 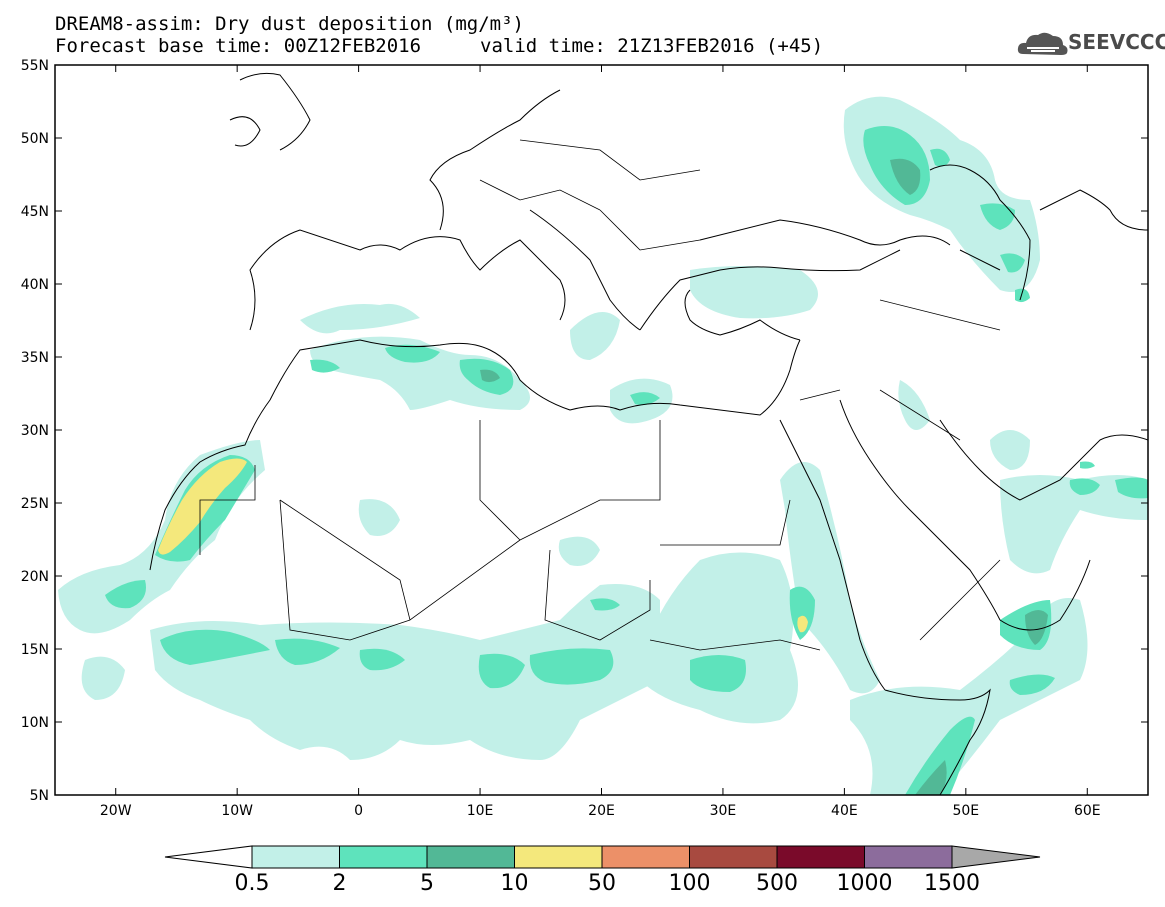 What do you see at coordinates (601, 811) in the screenshot?
I see `lon-tick-label: 20E` at bounding box center [601, 811].